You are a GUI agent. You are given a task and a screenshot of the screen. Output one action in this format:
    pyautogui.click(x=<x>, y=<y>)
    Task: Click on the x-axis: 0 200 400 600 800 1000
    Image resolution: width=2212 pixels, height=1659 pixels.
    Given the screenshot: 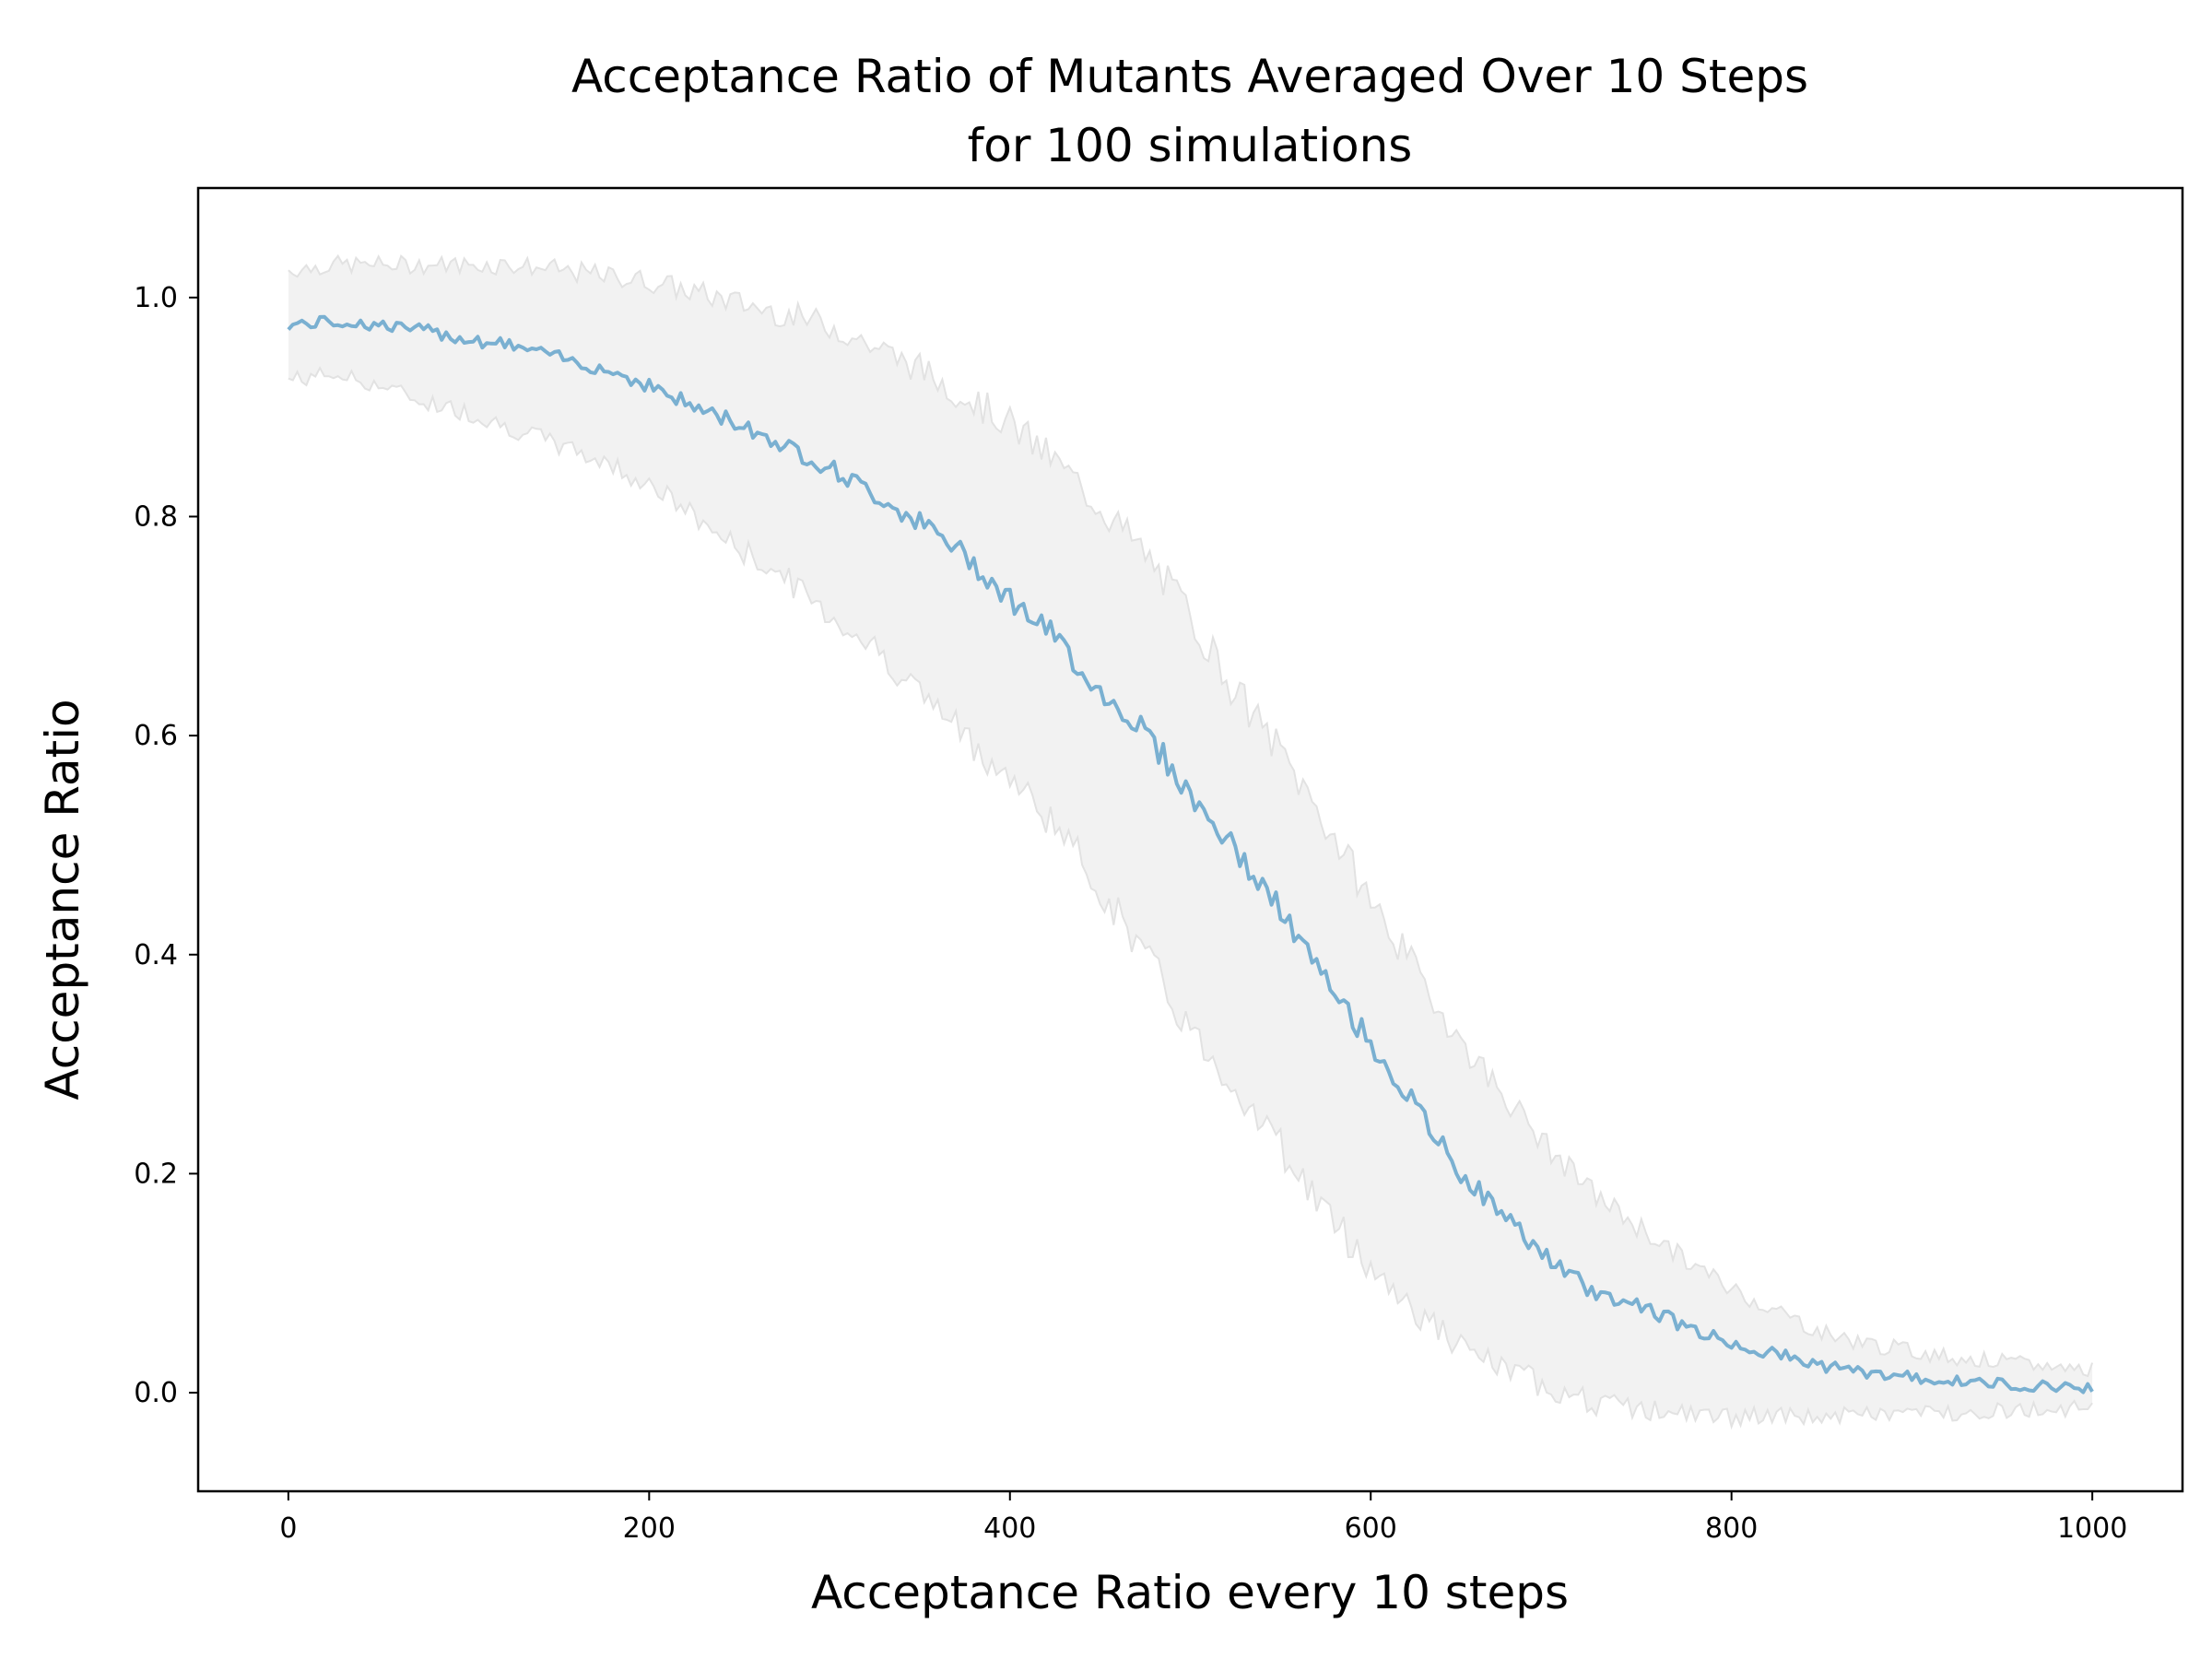 What is the action you would take?
    pyautogui.click(x=1203, y=1518)
    